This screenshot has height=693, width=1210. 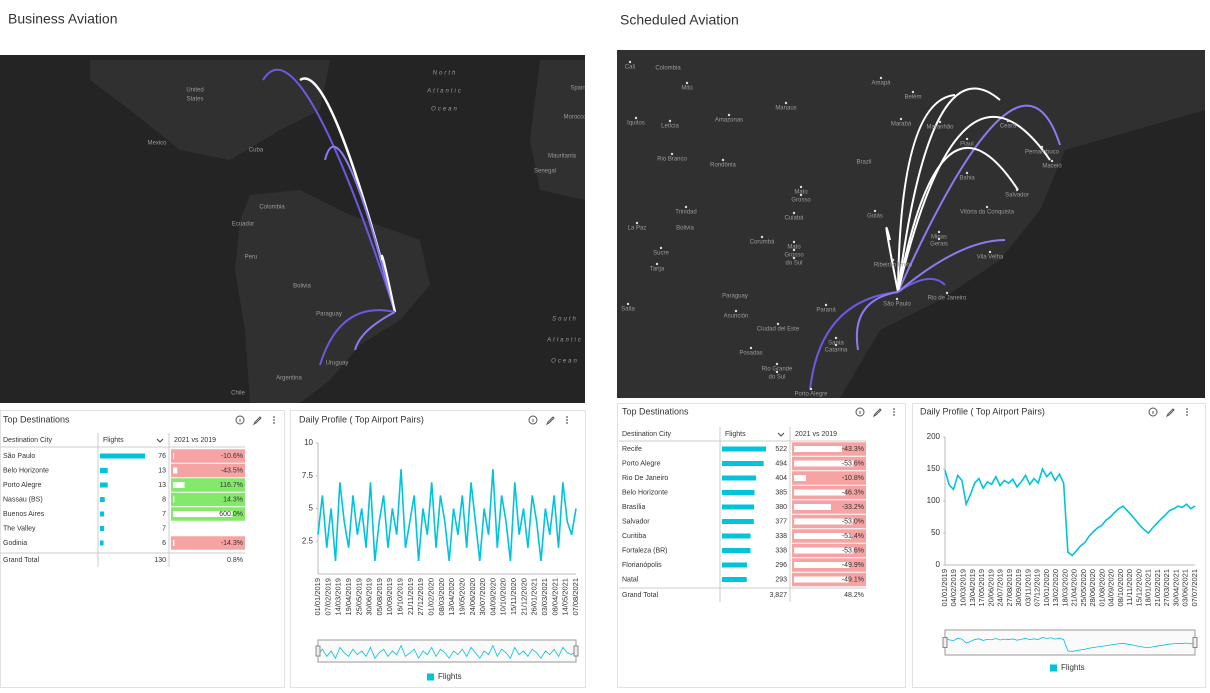 What do you see at coordinates (963, 588) in the screenshot?
I see `x-tick-label: 10/03/2019` at bounding box center [963, 588].